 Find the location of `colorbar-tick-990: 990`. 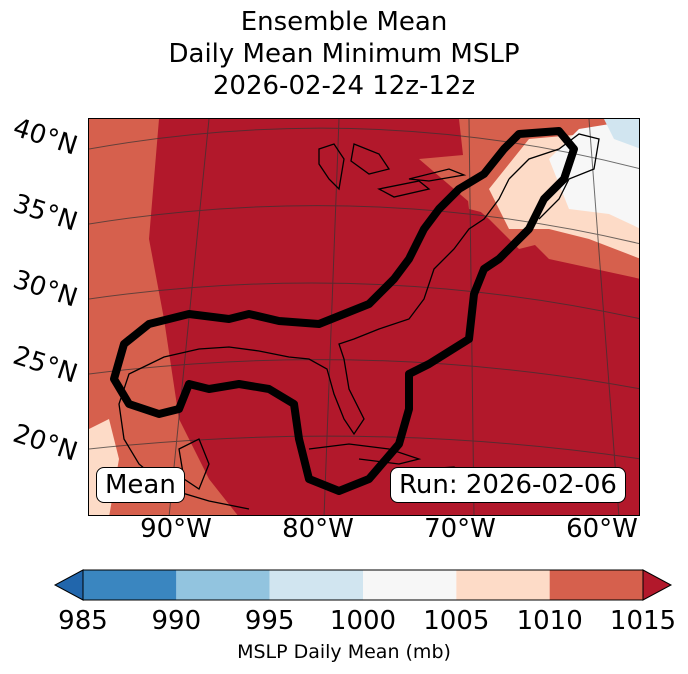

colorbar-tick-990: 990 is located at coordinates (176, 621).